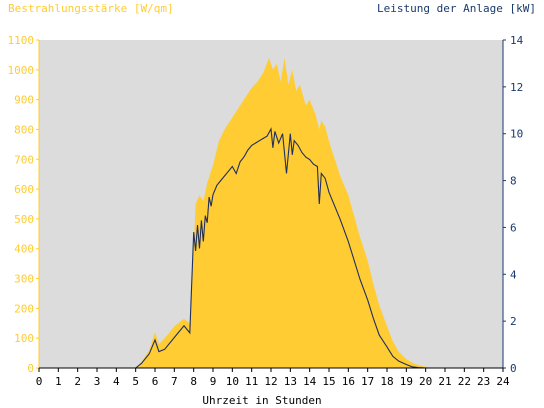  What do you see at coordinates (232, 381) in the screenshot?
I see `x-tick-label: 10` at bounding box center [232, 381].